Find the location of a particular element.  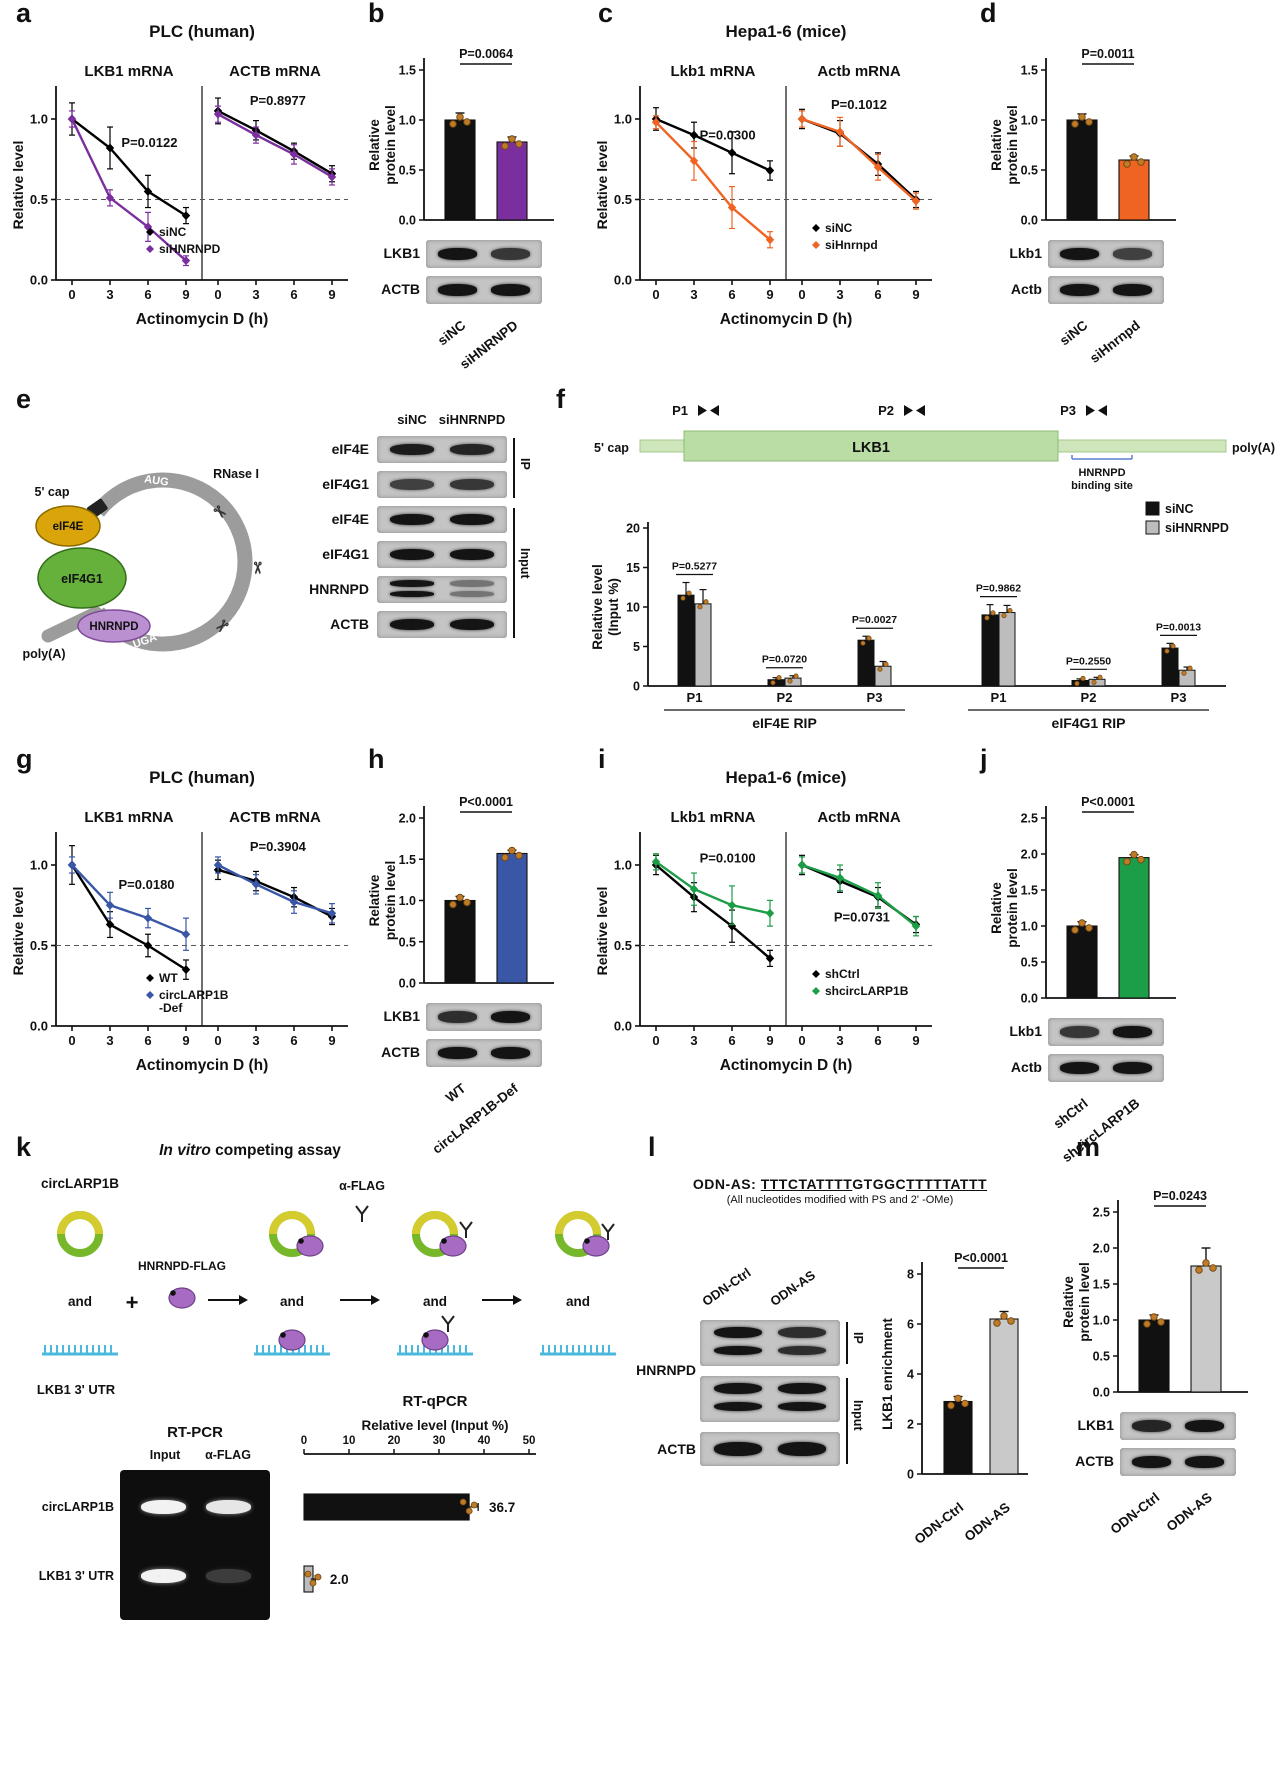

svg-text: P=0.0243 is located at coordinates (1180, 1196).